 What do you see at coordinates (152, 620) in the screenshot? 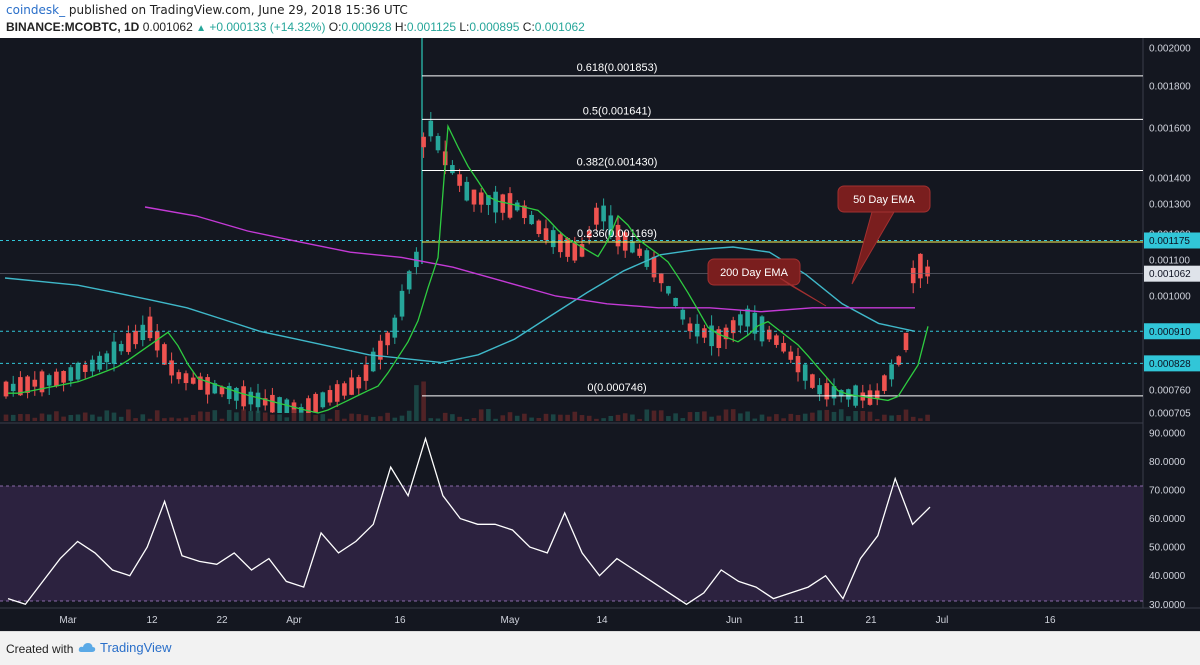
I see `time-label-1: 12` at bounding box center [152, 620].